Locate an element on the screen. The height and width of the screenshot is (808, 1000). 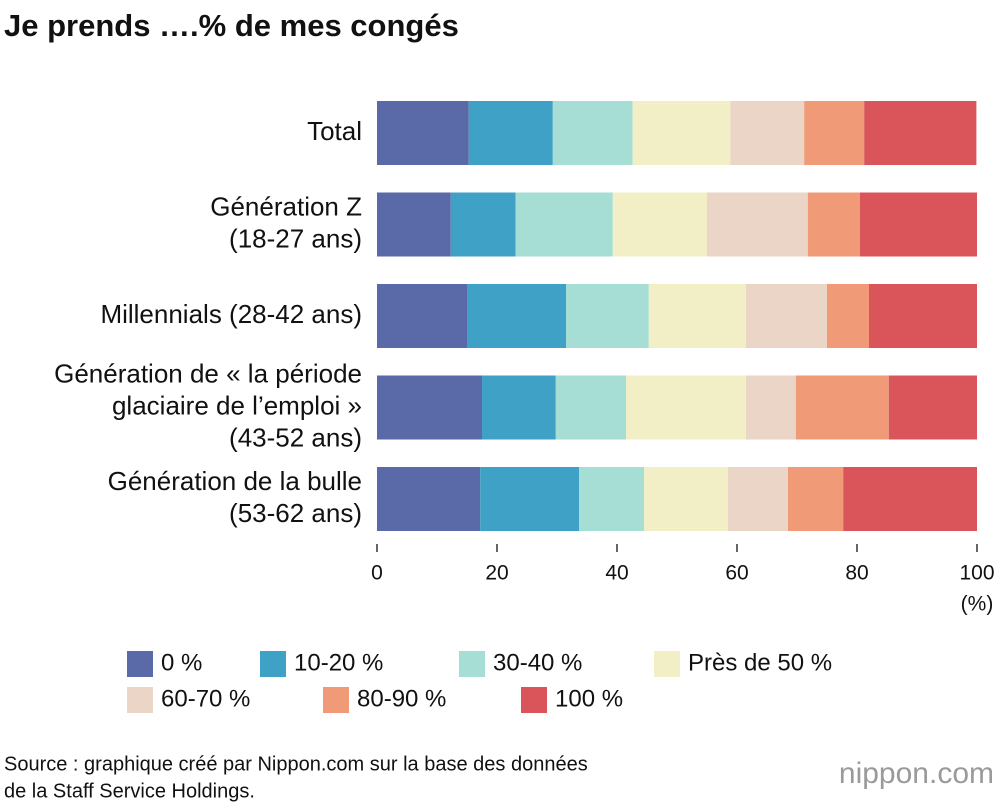
category-label: Génération Z is located at coordinates (286, 206).